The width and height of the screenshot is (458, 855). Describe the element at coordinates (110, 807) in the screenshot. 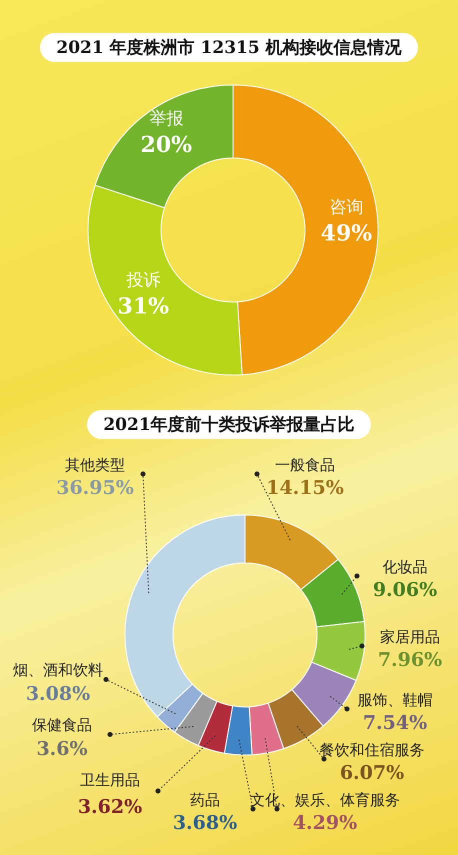

I see `data-label: 3.62%` at that location.